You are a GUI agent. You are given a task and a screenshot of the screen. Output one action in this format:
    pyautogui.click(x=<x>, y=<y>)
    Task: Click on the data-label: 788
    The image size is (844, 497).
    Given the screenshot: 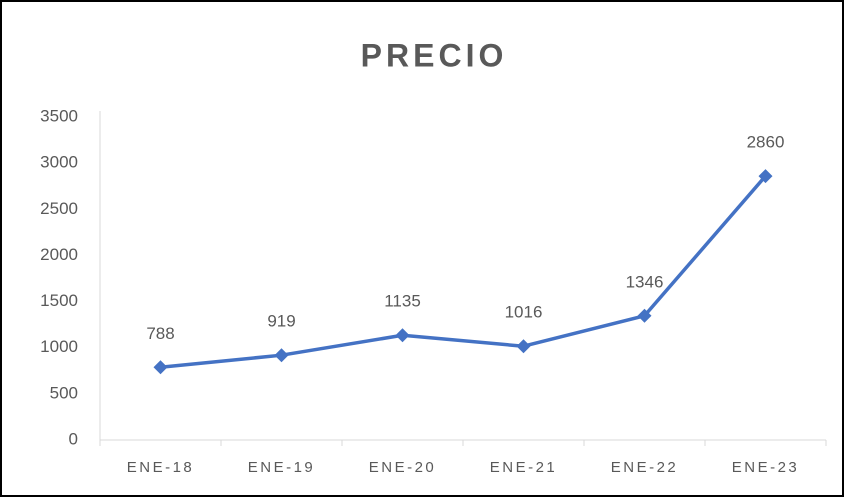 What is the action you would take?
    pyautogui.click(x=160, y=333)
    